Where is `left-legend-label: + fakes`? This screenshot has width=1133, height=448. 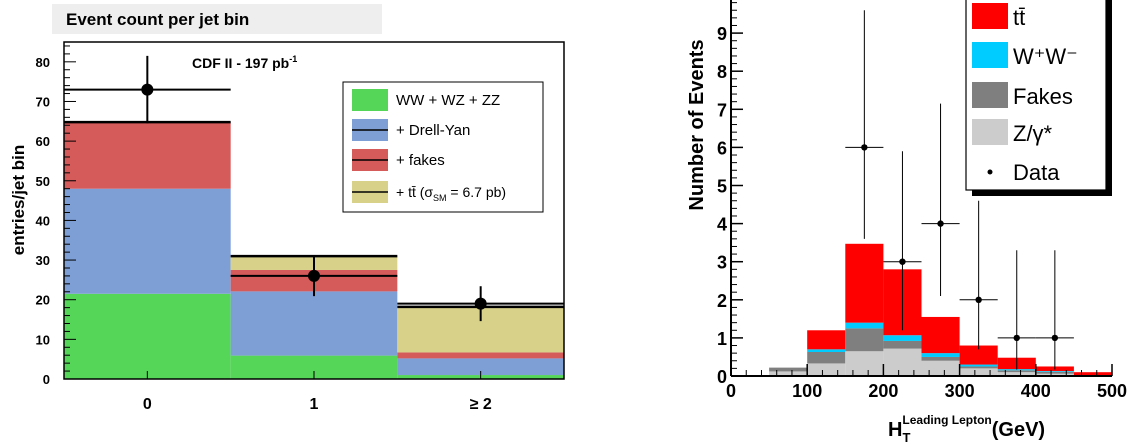
left-legend-label: + fakes is located at coordinates (420, 160).